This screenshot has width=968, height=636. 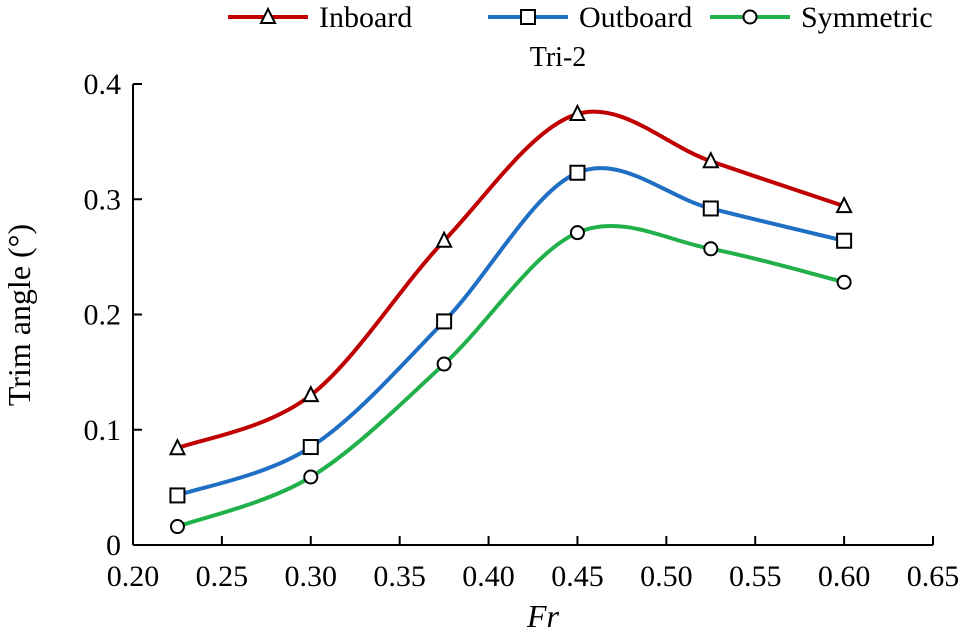 What do you see at coordinates (133, 576) in the screenshot?
I see `x-tick-label: 0.20` at bounding box center [133, 576].